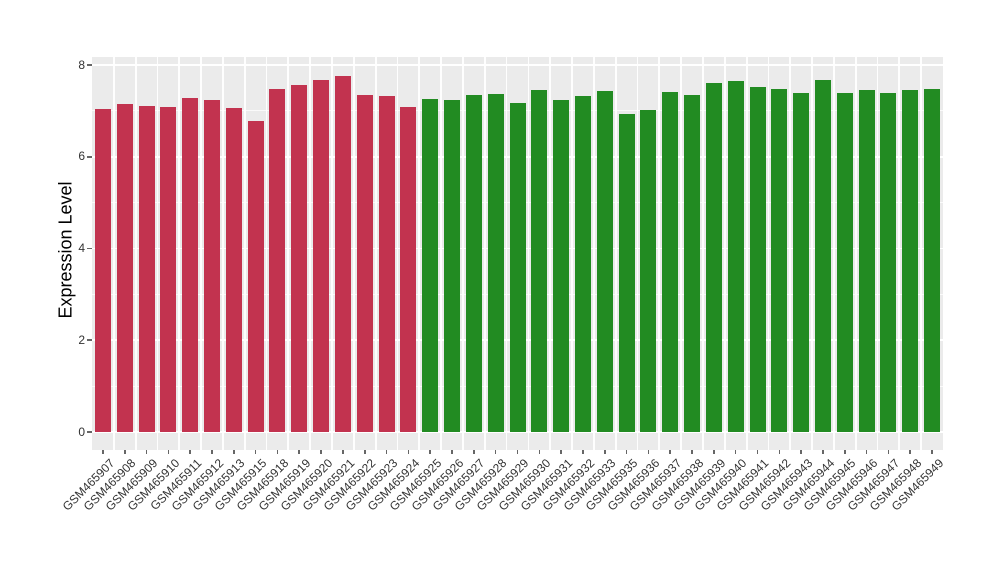 The height and width of the screenshot is (580, 1000). What do you see at coordinates (604, 261) in the screenshot?
I see `bar-GSM465933` at bounding box center [604, 261].